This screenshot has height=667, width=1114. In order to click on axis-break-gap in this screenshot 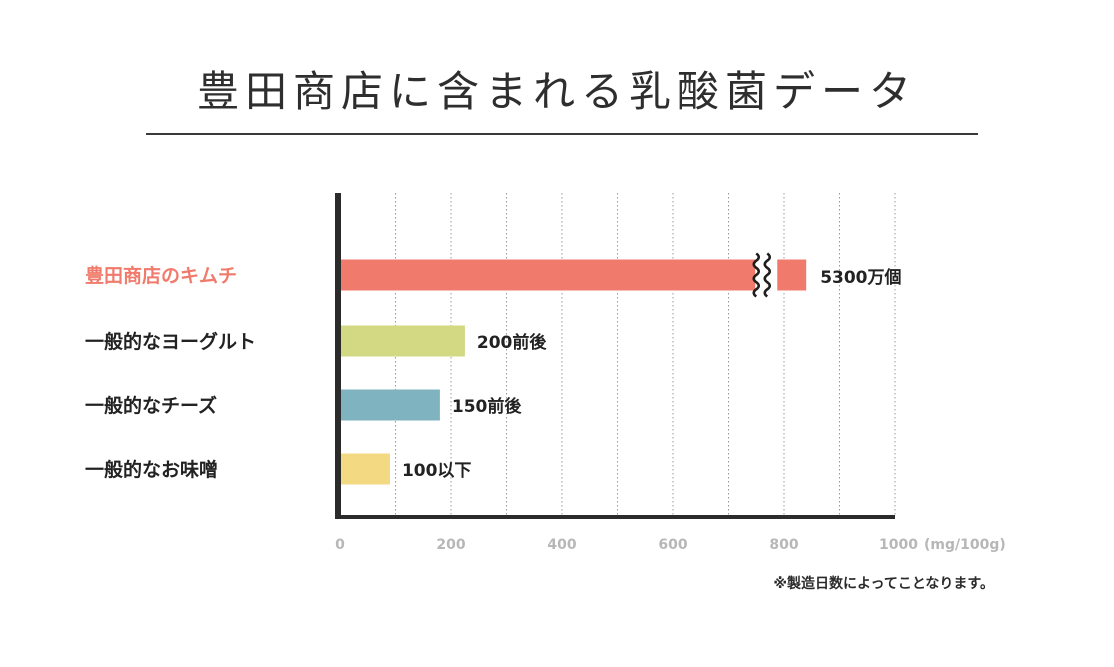, I will do `click(761, 275)`.